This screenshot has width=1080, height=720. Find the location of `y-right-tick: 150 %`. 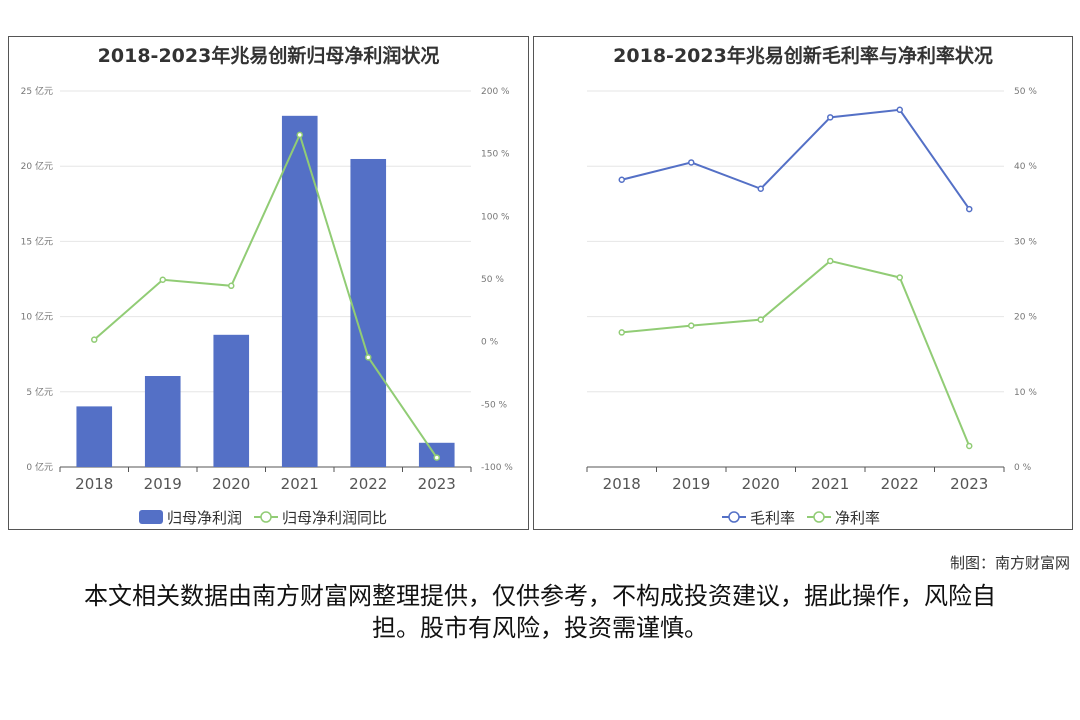

y-right-tick: 150 % is located at coordinates (495, 155).